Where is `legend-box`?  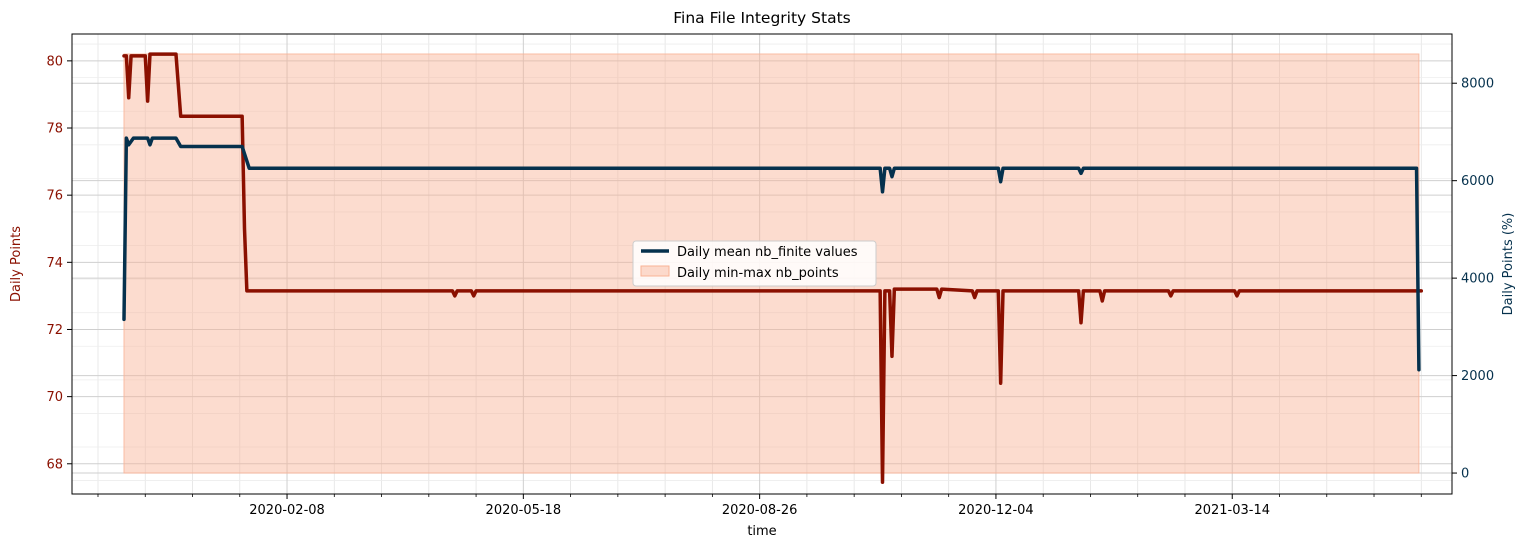 legend-box is located at coordinates (754, 263).